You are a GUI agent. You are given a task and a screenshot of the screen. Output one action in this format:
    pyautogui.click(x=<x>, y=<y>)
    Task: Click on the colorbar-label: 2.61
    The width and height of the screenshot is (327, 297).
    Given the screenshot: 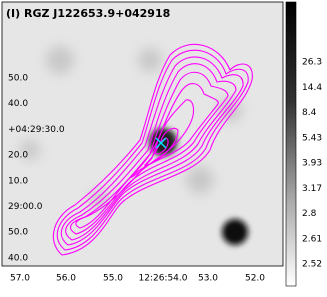 What is the action you would take?
    pyautogui.click(x=312, y=239)
    